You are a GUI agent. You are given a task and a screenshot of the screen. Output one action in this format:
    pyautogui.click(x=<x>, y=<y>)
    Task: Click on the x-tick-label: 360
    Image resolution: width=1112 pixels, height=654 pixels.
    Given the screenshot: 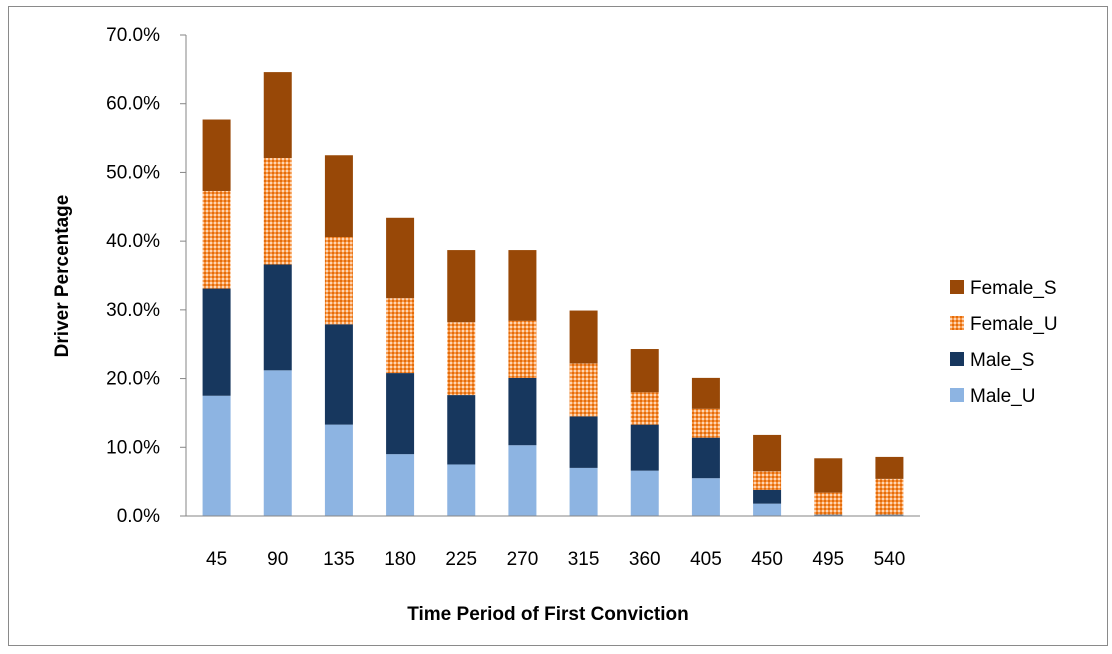 What is the action you would take?
    pyautogui.click(x=645, y=559)
    